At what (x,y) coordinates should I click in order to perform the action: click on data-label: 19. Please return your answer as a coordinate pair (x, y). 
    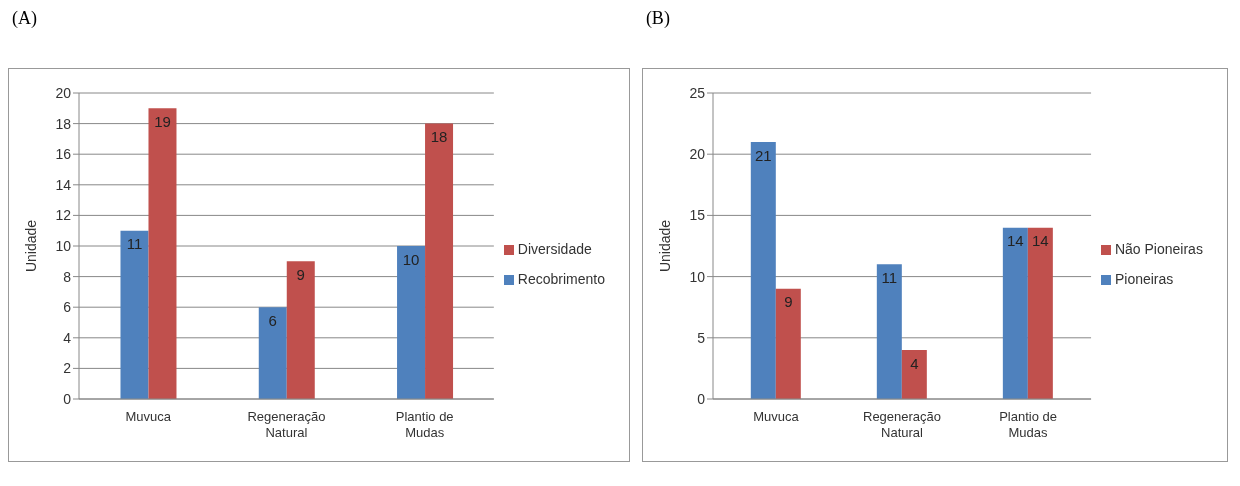
    Looking at the image, I should click on (162, 121).